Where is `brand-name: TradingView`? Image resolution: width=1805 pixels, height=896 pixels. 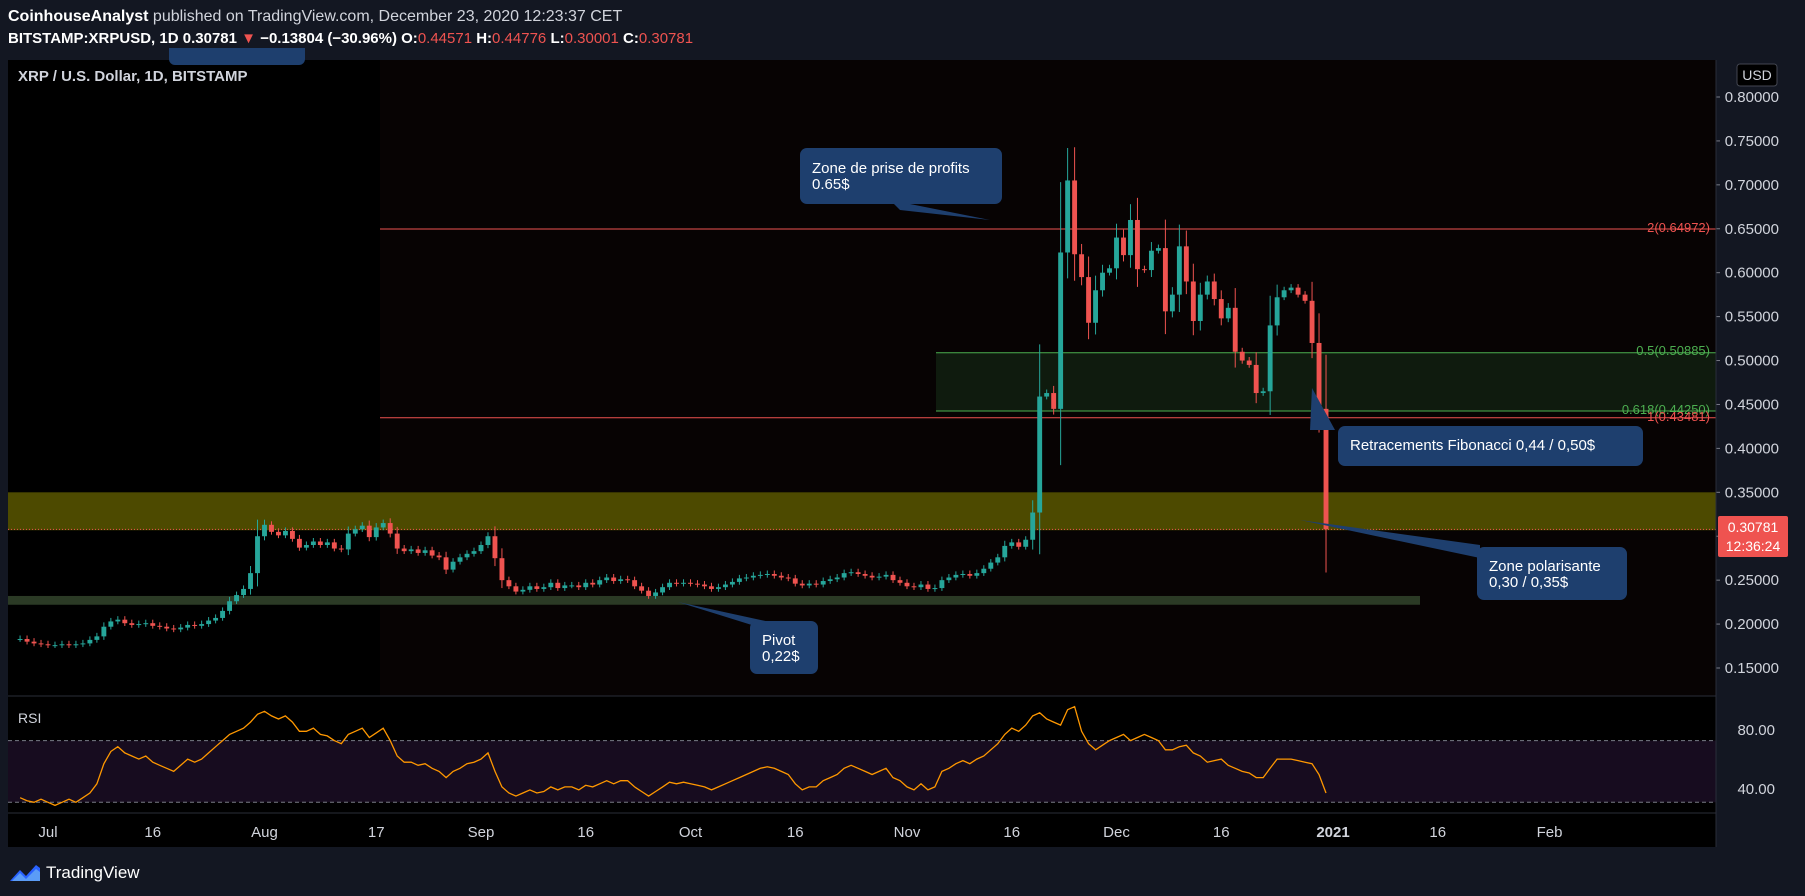
brand-name: TradingView is located at coordinates (93, 872).